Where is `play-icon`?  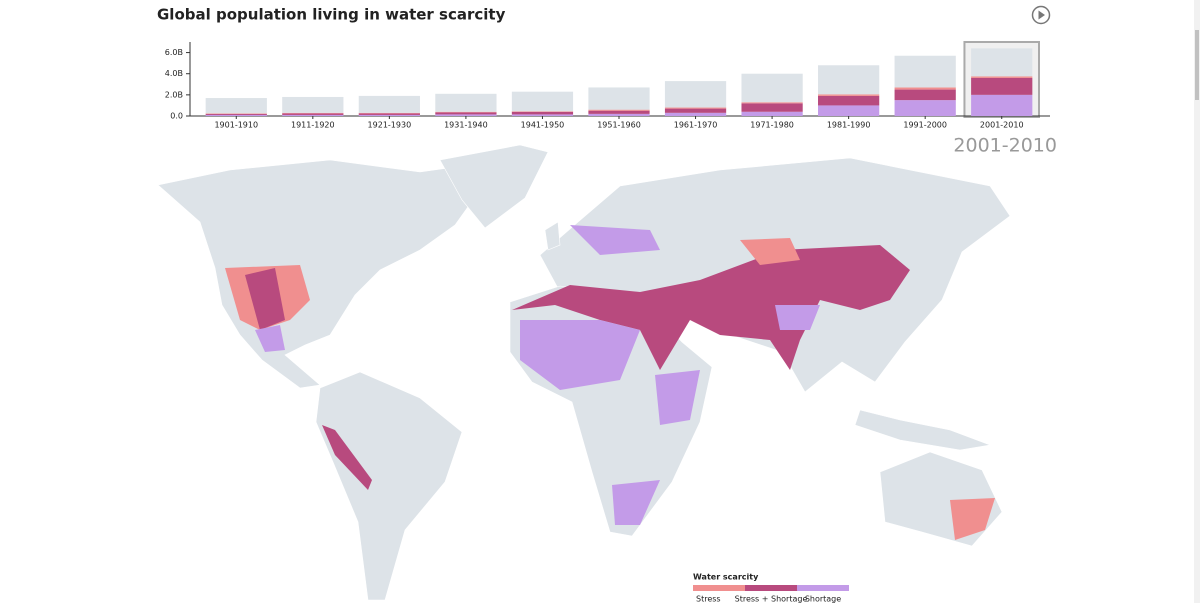
play-icon is located at coordinates (1042, 15).